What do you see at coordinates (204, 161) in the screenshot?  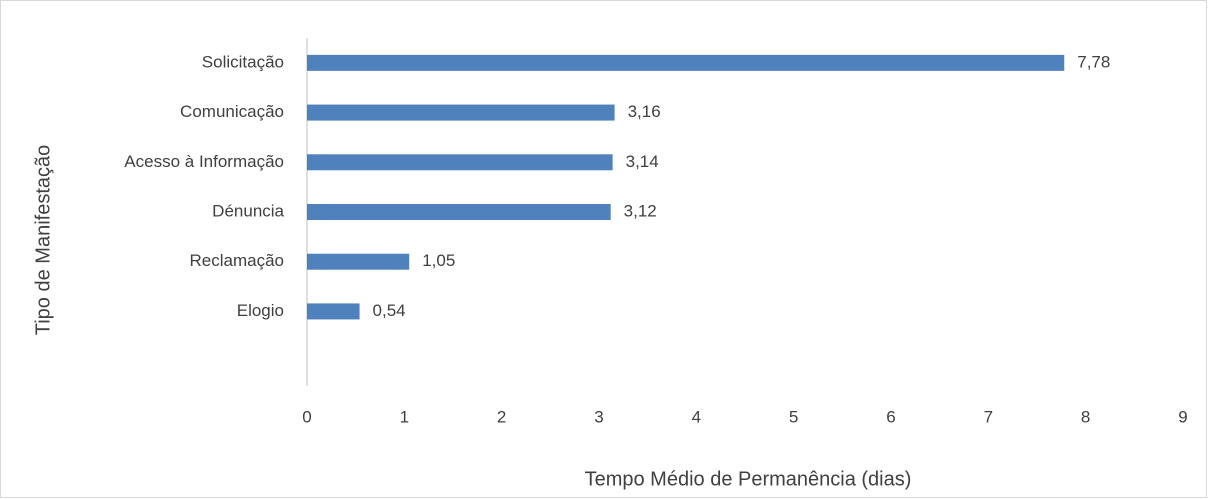 I see `y-tick-label: Acesso à Informação` at bounding box center [204, 161].